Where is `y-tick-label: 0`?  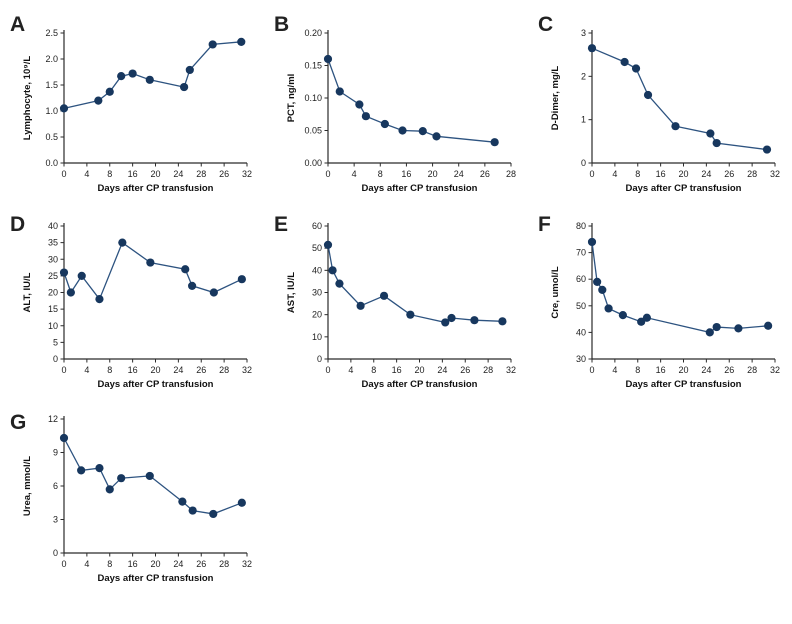
y-tick-label: 0 is located at coordinates (583, 163).